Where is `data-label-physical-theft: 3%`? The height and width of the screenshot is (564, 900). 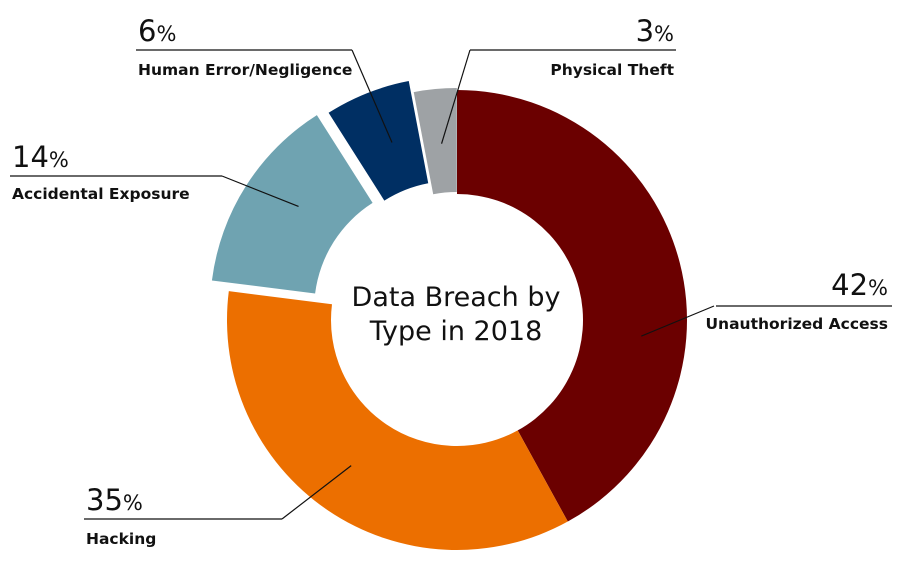
data-label-physical-theft: 3% is located at coordinates (655, 31).